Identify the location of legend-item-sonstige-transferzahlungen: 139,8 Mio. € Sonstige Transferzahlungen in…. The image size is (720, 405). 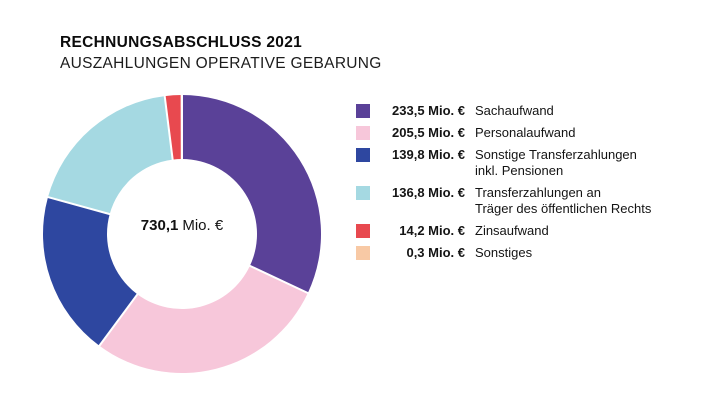
(503, 163).